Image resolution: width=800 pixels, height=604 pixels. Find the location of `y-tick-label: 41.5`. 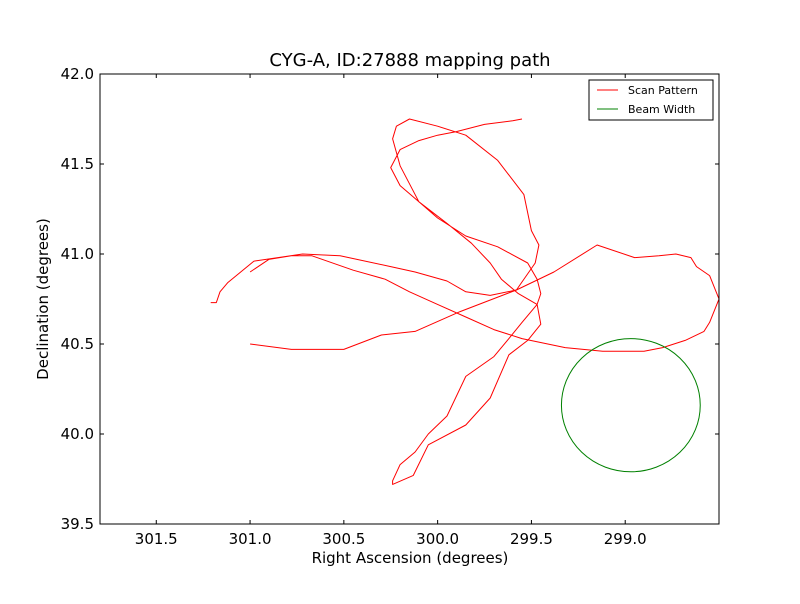

y-tick-label: 41.5 is located at coordinates (77, 164).